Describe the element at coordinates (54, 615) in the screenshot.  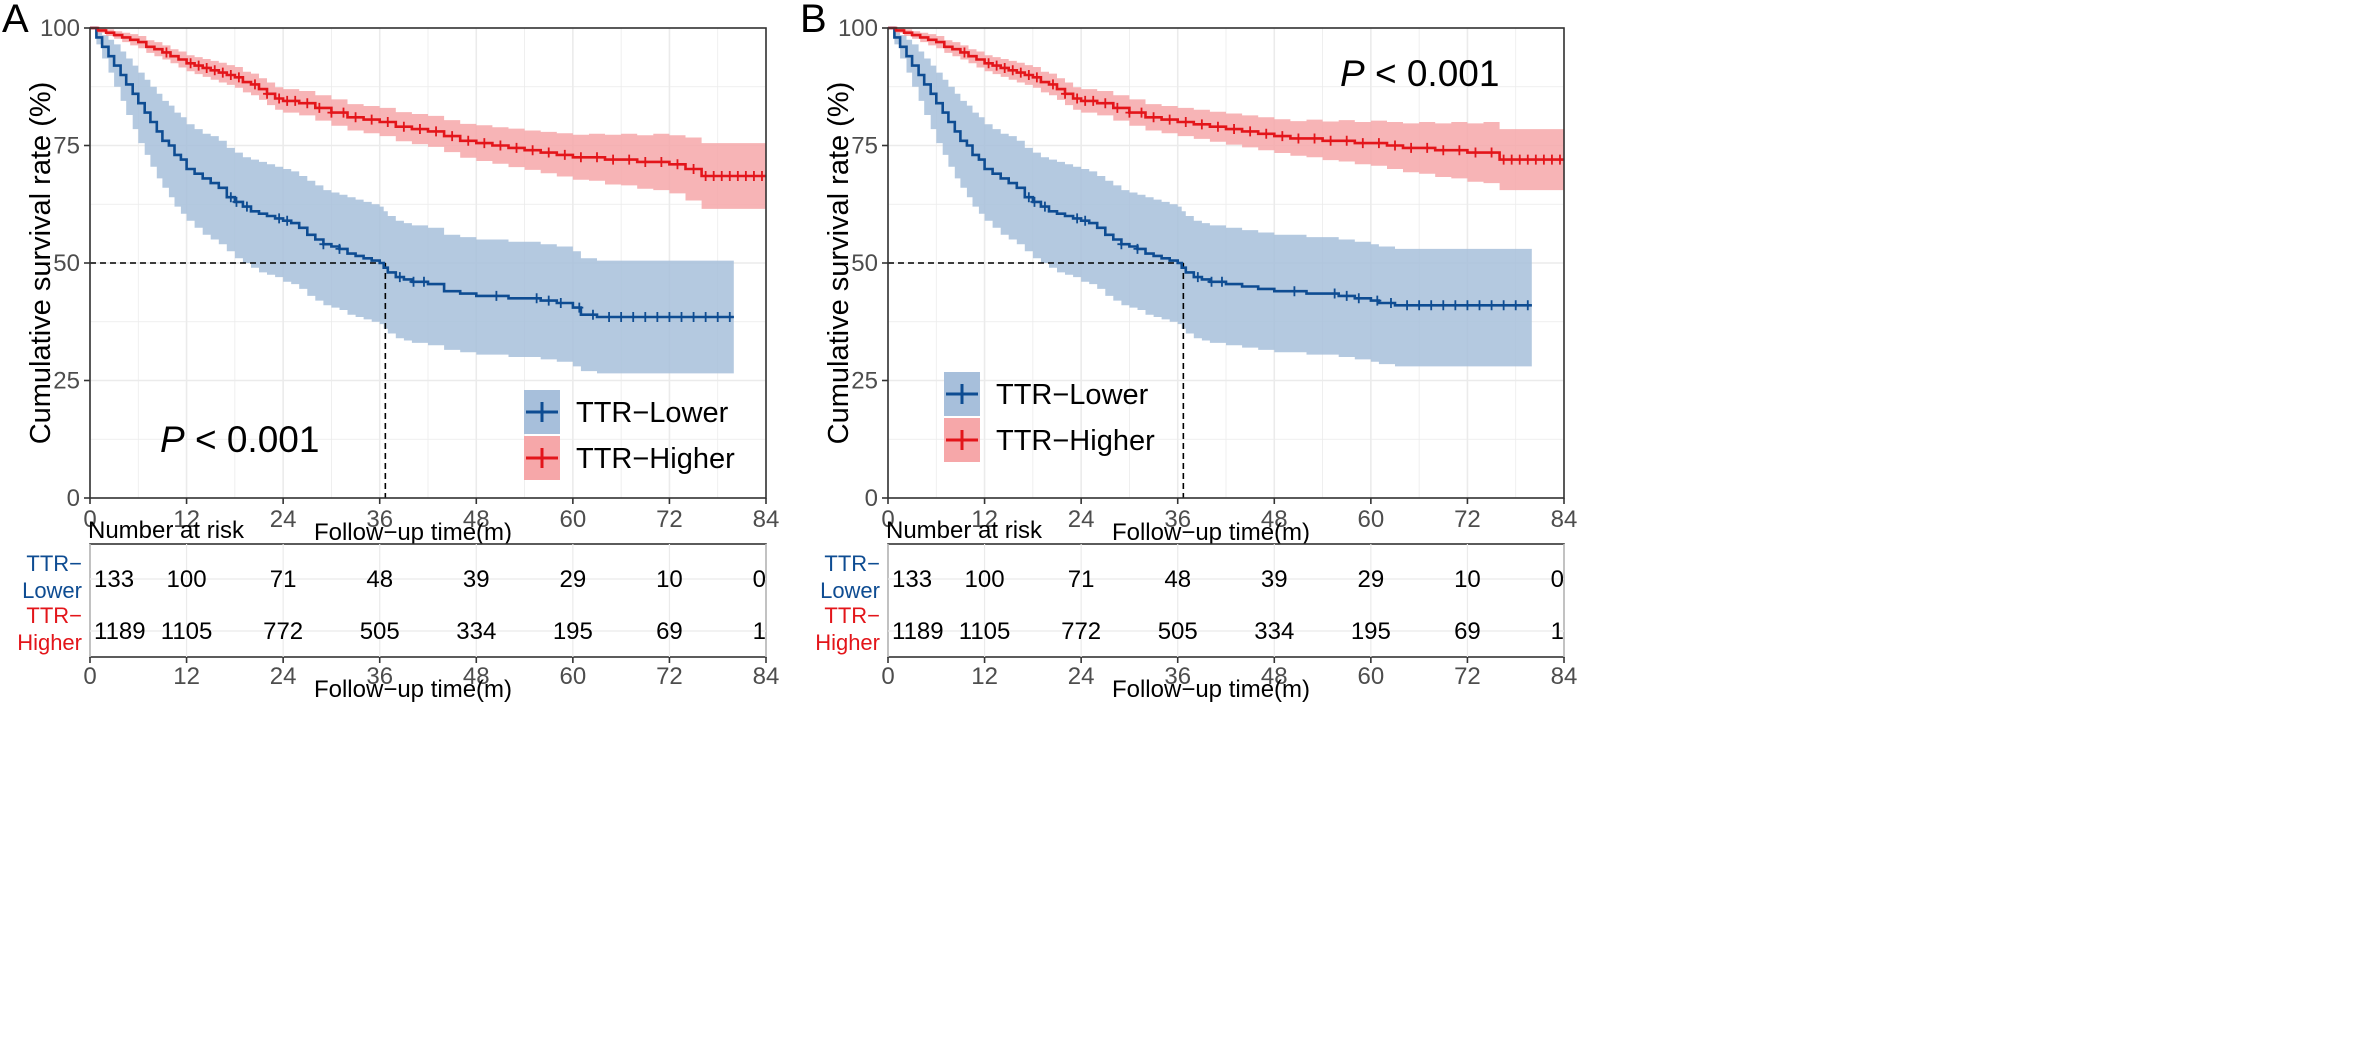
I see `risk-row-label-higher: TTR−` at that location.